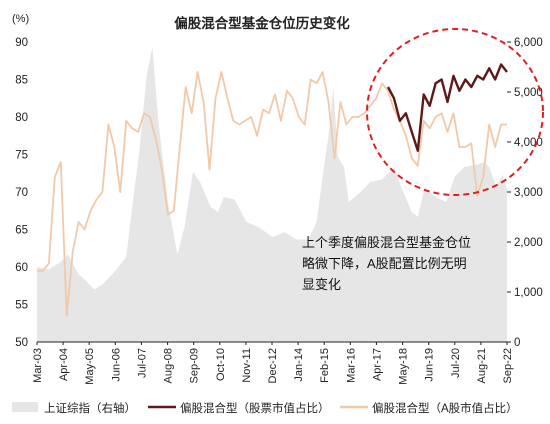 Image resolution: width=550 pixels, height=424 pixels. What do you see at coordinates (64, 364) in the screenshot?
I see `x-tick-label: Apr-04` at bounding box center [64, 364].